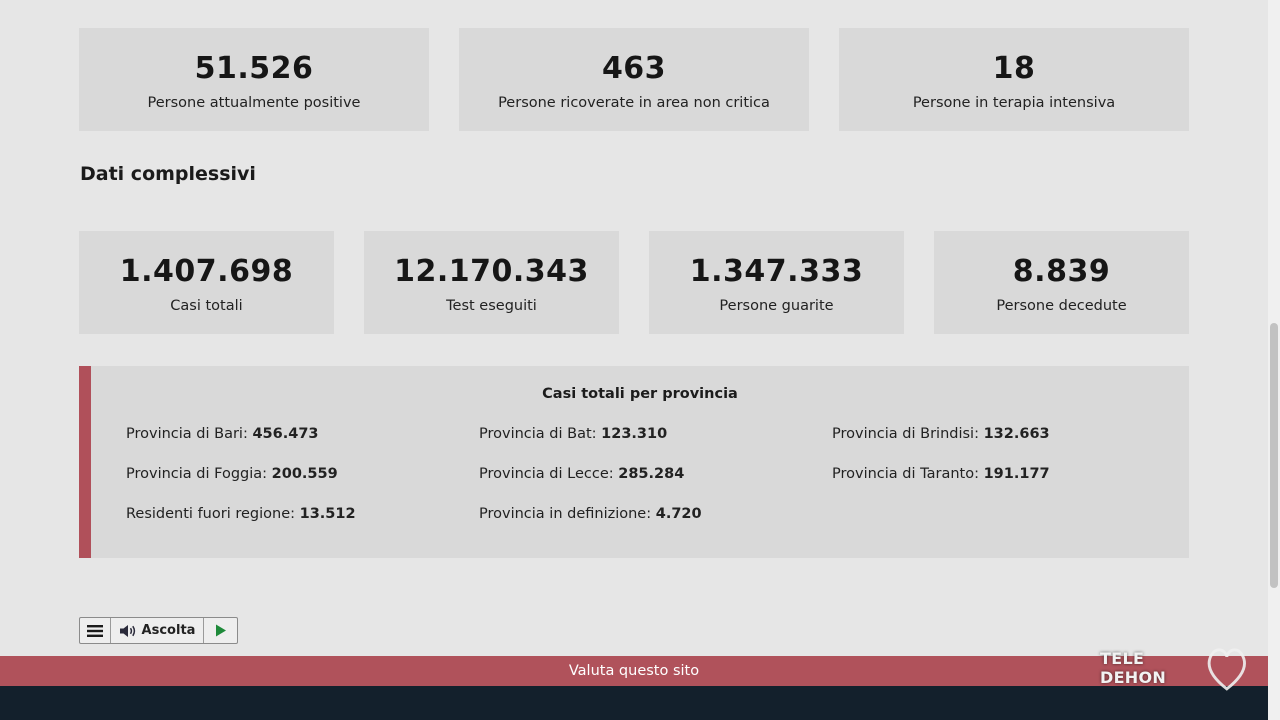  I want to click on play-button, so click(220, 630).